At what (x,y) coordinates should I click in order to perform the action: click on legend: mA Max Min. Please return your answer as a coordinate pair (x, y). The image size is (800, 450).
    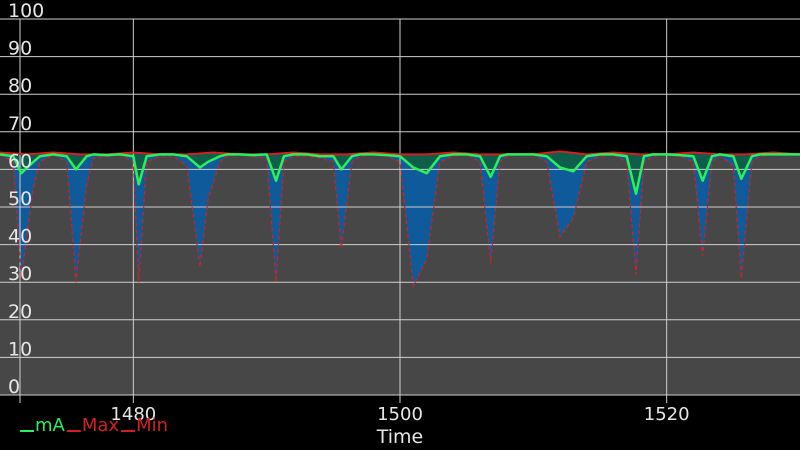
    Looking at the image, I should click on (94, 425).